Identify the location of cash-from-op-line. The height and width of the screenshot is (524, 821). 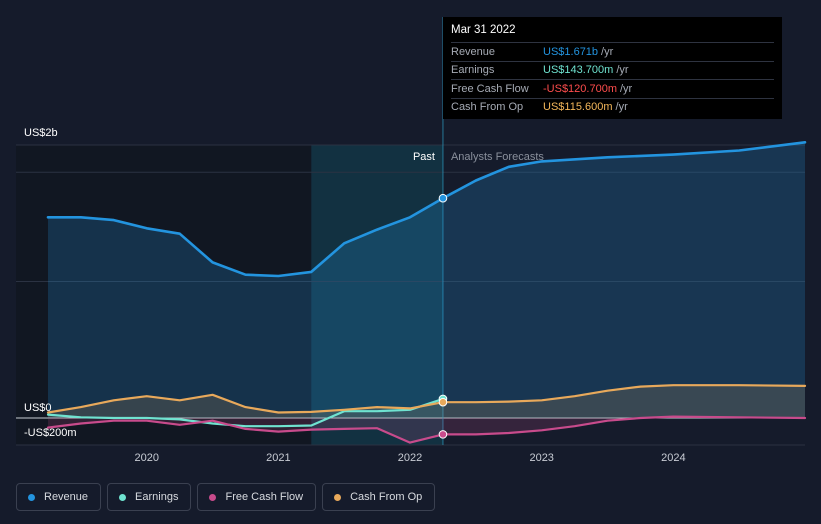
(426, 399).